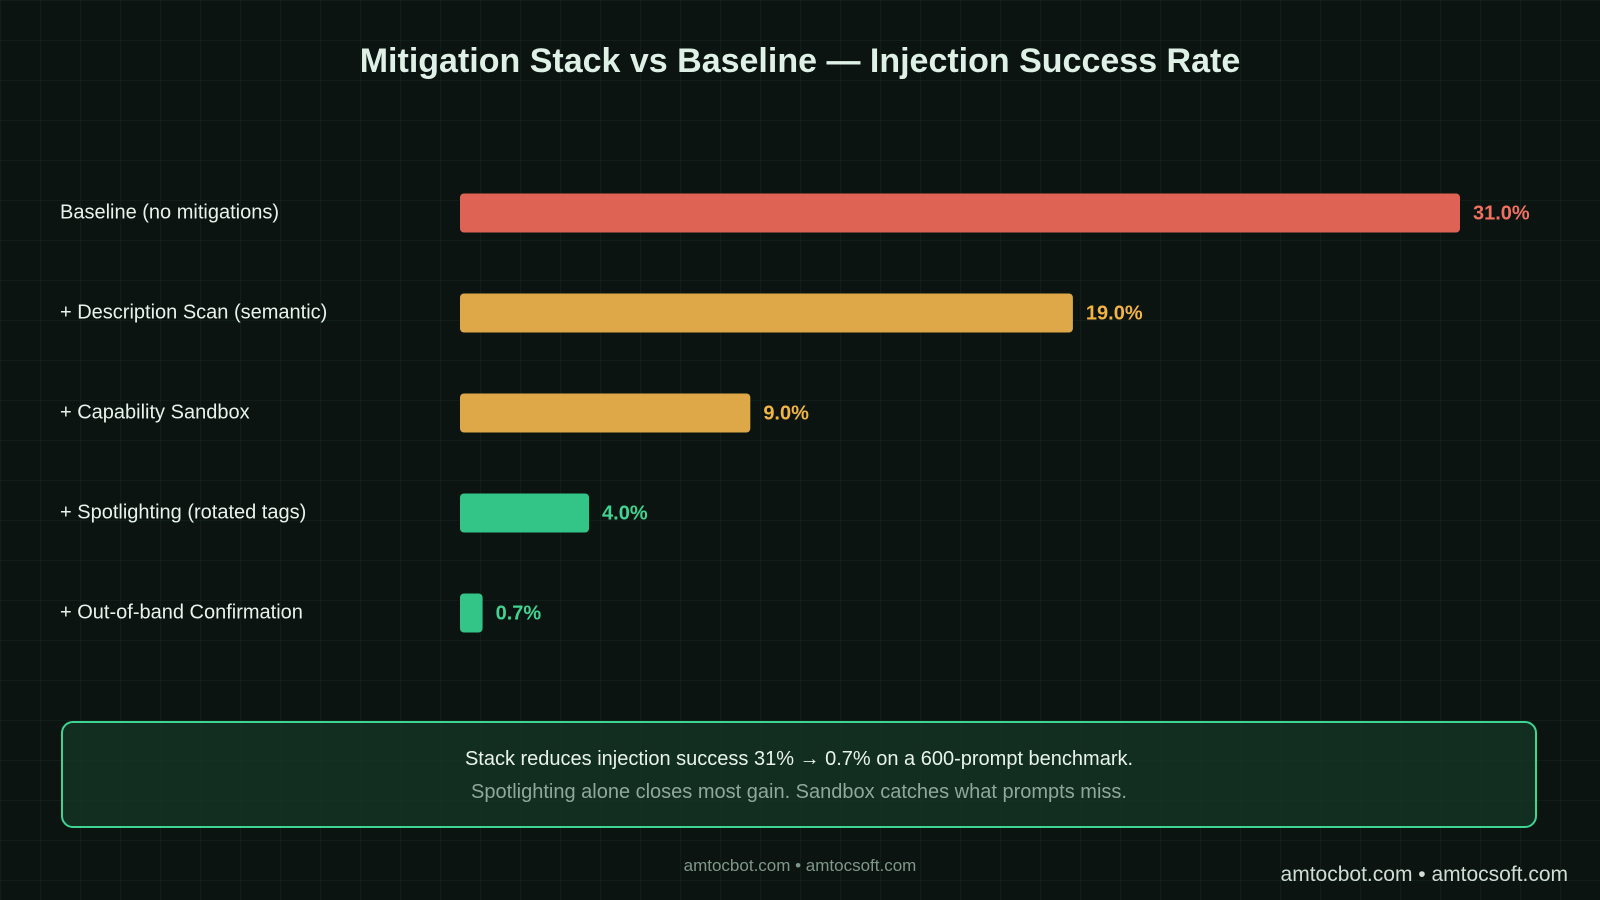  Describe the element at coordinates (155, 412) in the screenshot. I see `category-label: + Capability Sandbox` at that location.